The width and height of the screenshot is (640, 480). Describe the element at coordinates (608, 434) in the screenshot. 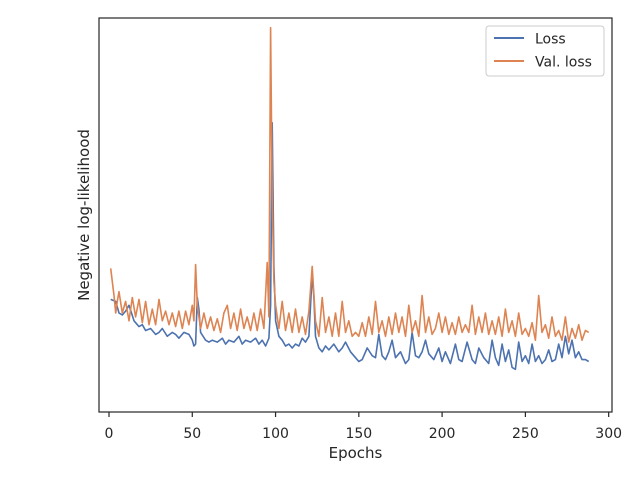

I see `x-tick-label: 300` at that location.